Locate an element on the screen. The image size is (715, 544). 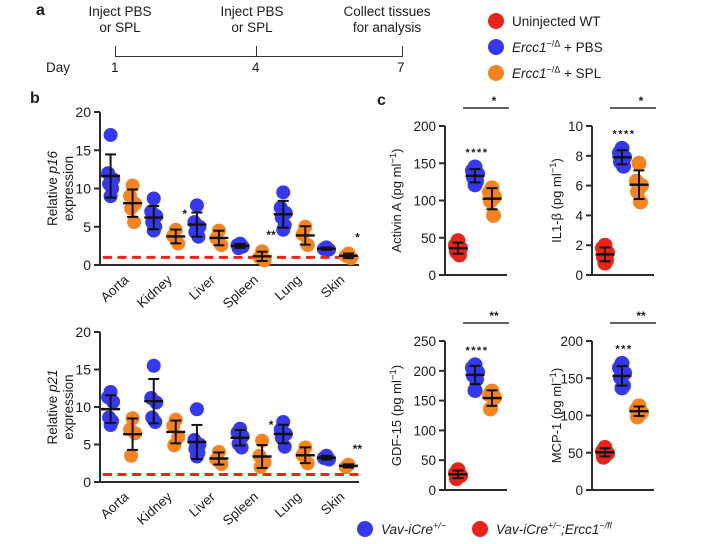
panel-c-label: c is located at coordinates (381, 100).